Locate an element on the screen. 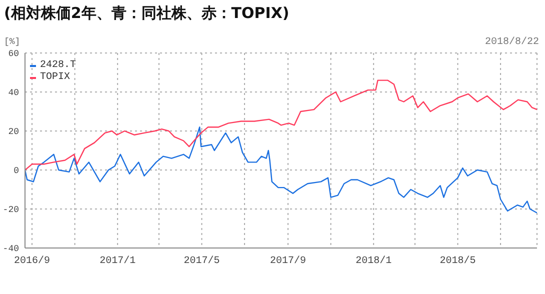 Image resolution: width=545 pixels, height=294 pixels. y-axis-title: [%] is located at coordinates (12, 42).